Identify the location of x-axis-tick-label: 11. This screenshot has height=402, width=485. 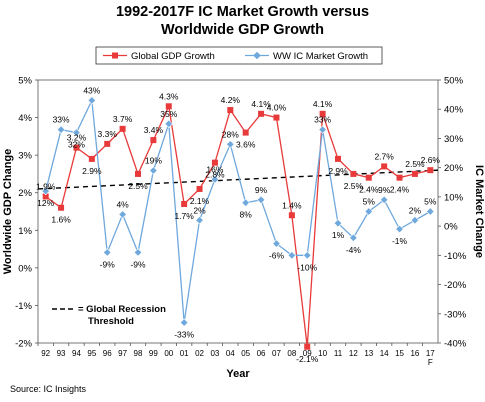
(338, 353).